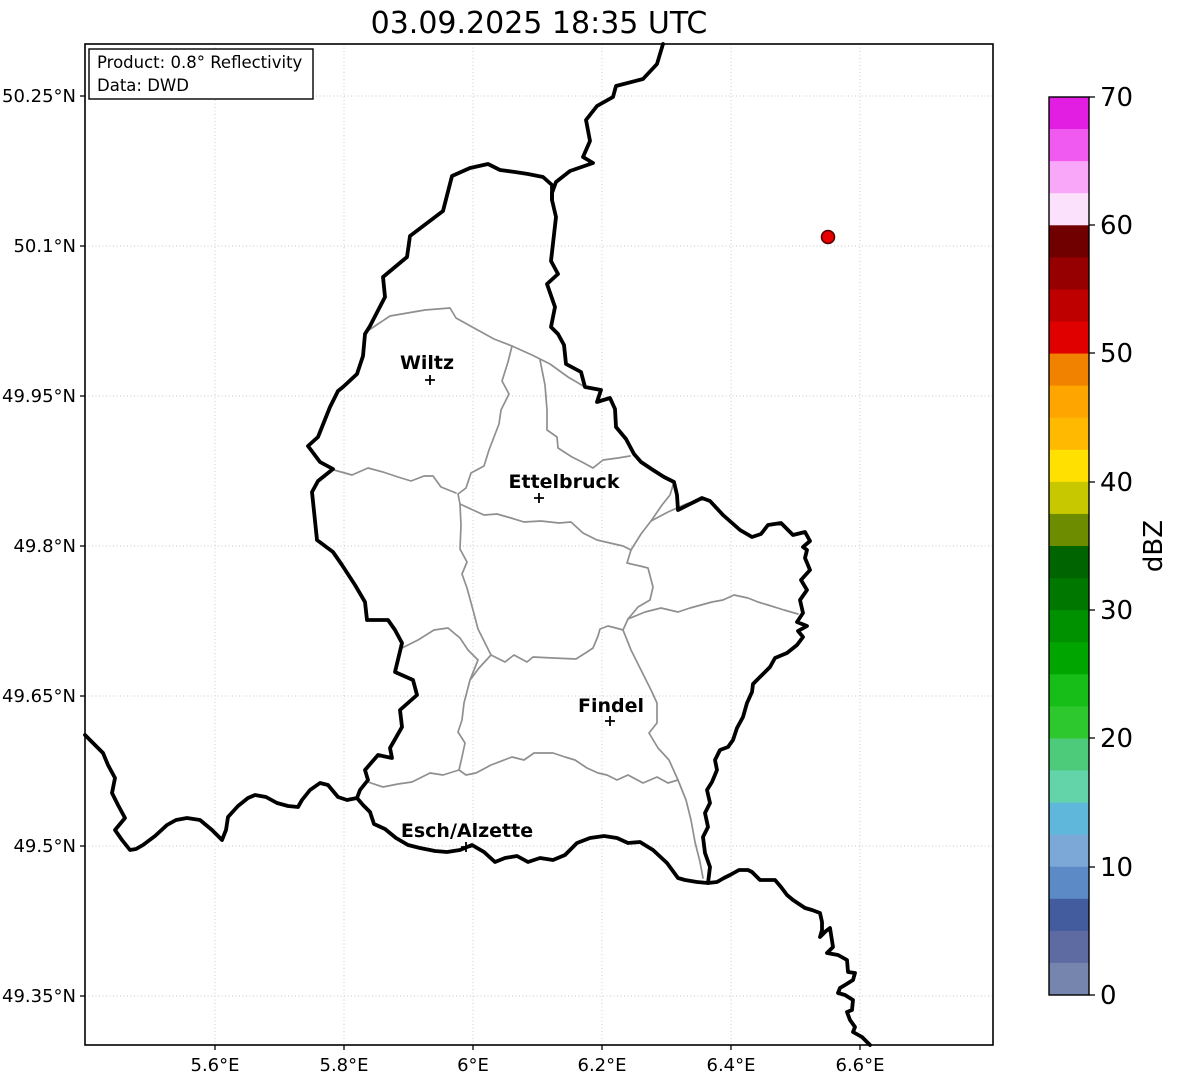 Image resolution: width=1184 pixels, height=1081 pixels. I want to click on y-tick-label: 49.95°N, so click(39, 396).